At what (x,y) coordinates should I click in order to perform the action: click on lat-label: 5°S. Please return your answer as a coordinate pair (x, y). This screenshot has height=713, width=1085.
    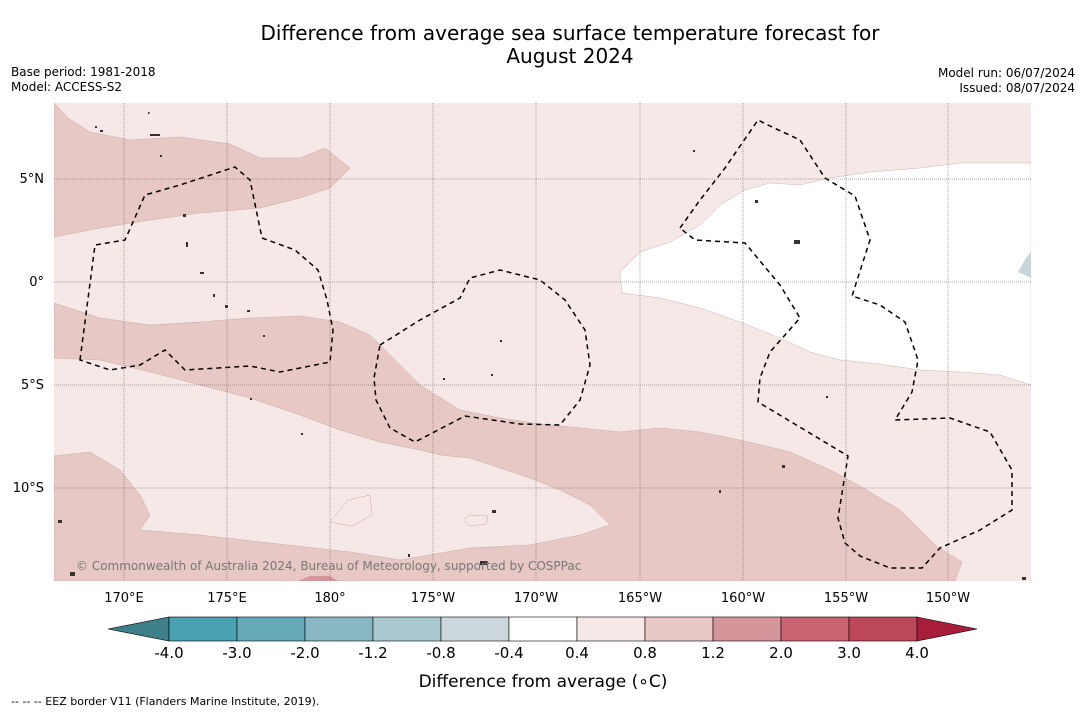
    Looking at the image, I should click on (32, 385).